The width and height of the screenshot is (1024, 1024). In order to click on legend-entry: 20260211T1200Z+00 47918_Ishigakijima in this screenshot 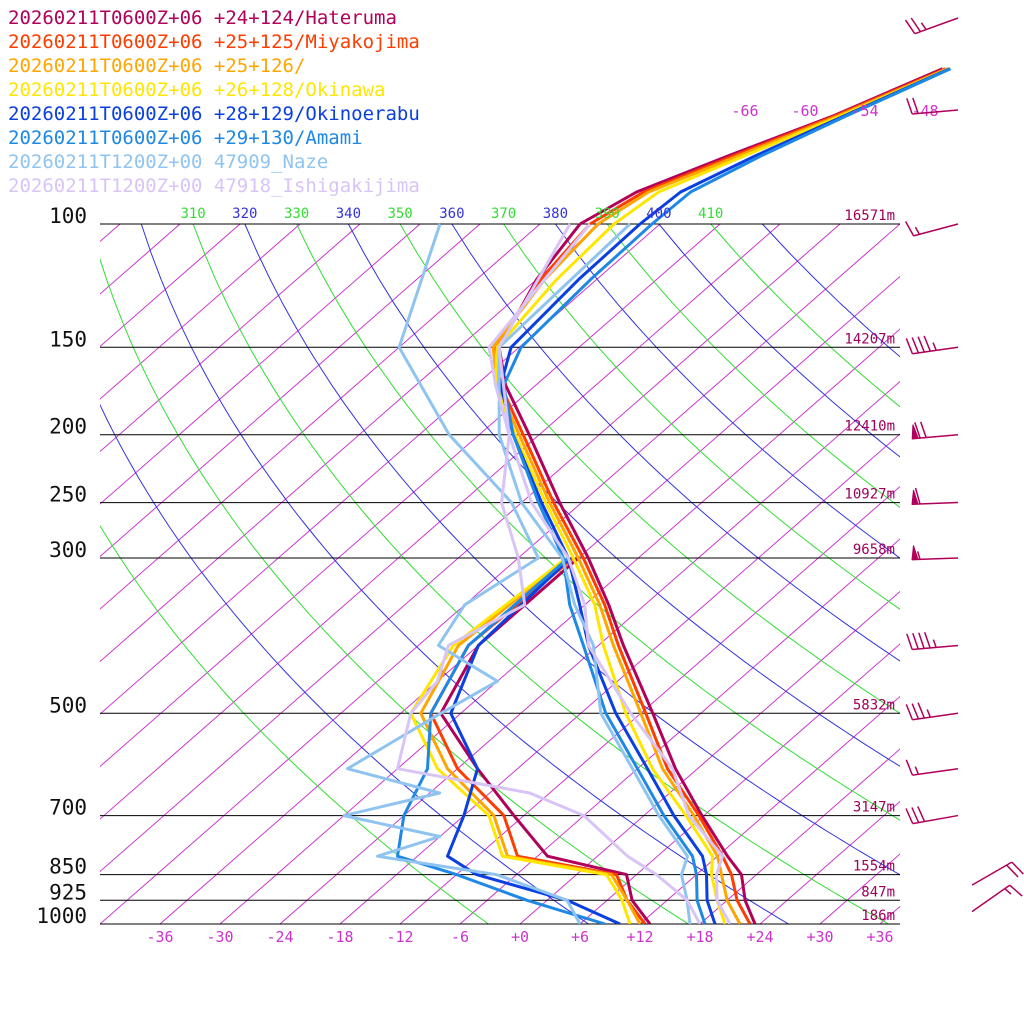, I will do `click(214, 186)`.